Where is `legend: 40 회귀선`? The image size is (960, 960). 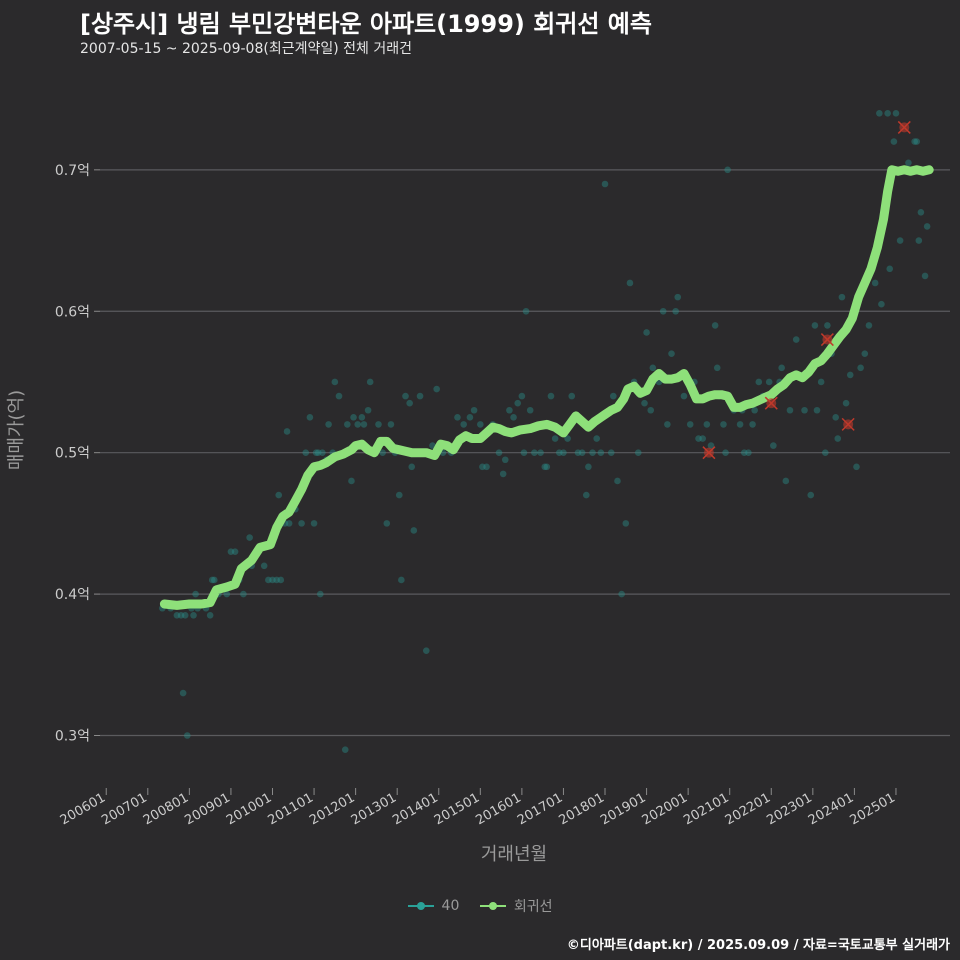 legend: 40 회귀선 is located at coordinates (480, 906).